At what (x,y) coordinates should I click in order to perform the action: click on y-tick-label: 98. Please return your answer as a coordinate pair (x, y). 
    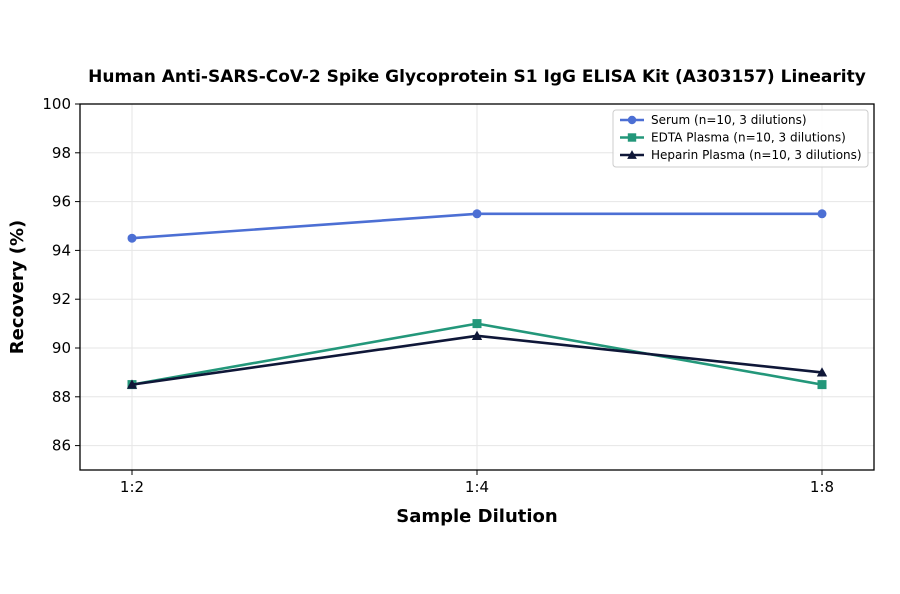
    Looking at the image, I should click on (61, 153).